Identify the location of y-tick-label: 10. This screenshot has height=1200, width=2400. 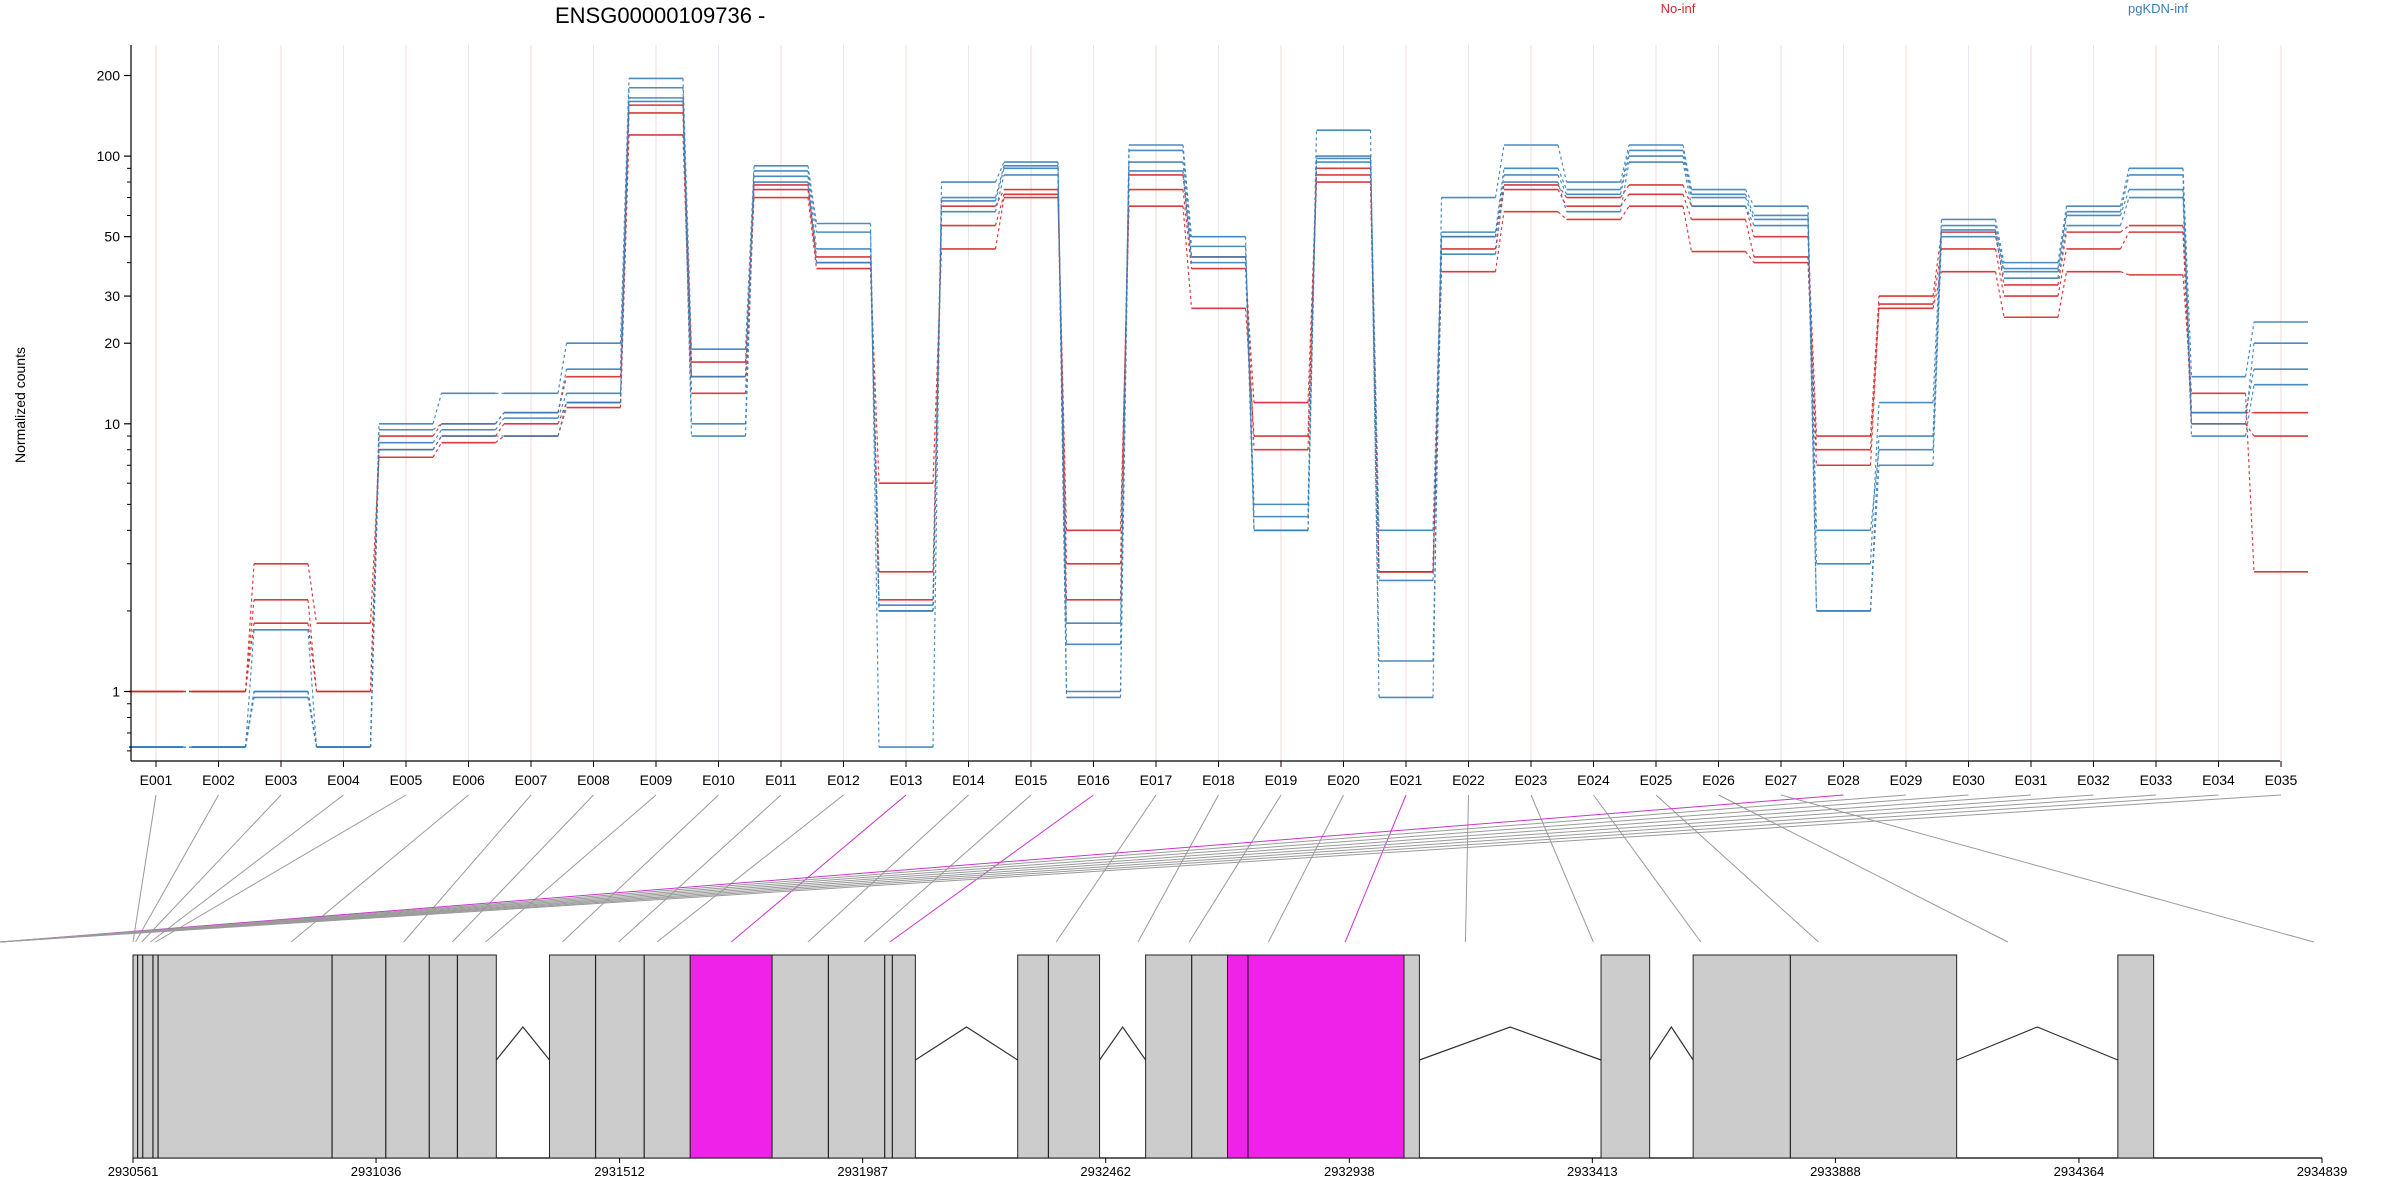
(112, 424).